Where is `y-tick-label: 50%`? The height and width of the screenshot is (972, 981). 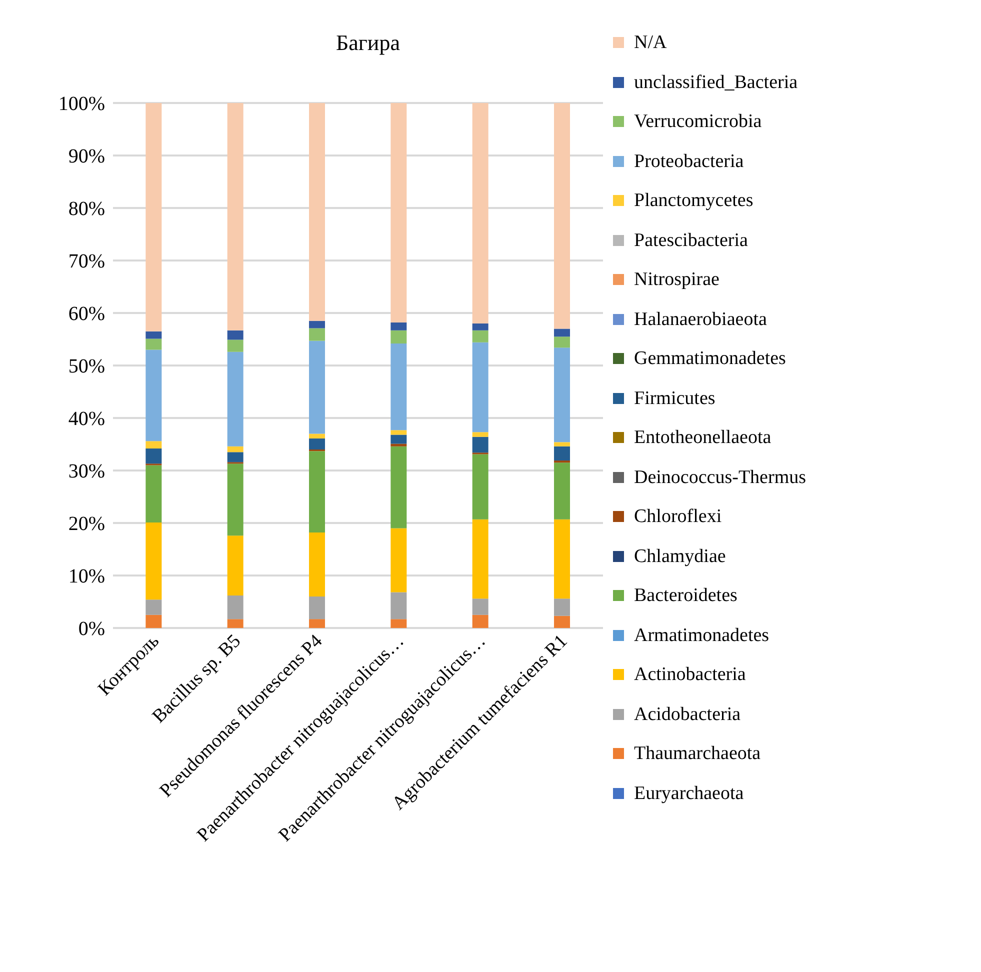 y-tick-label: 50% is located at coordinates (86, 367).